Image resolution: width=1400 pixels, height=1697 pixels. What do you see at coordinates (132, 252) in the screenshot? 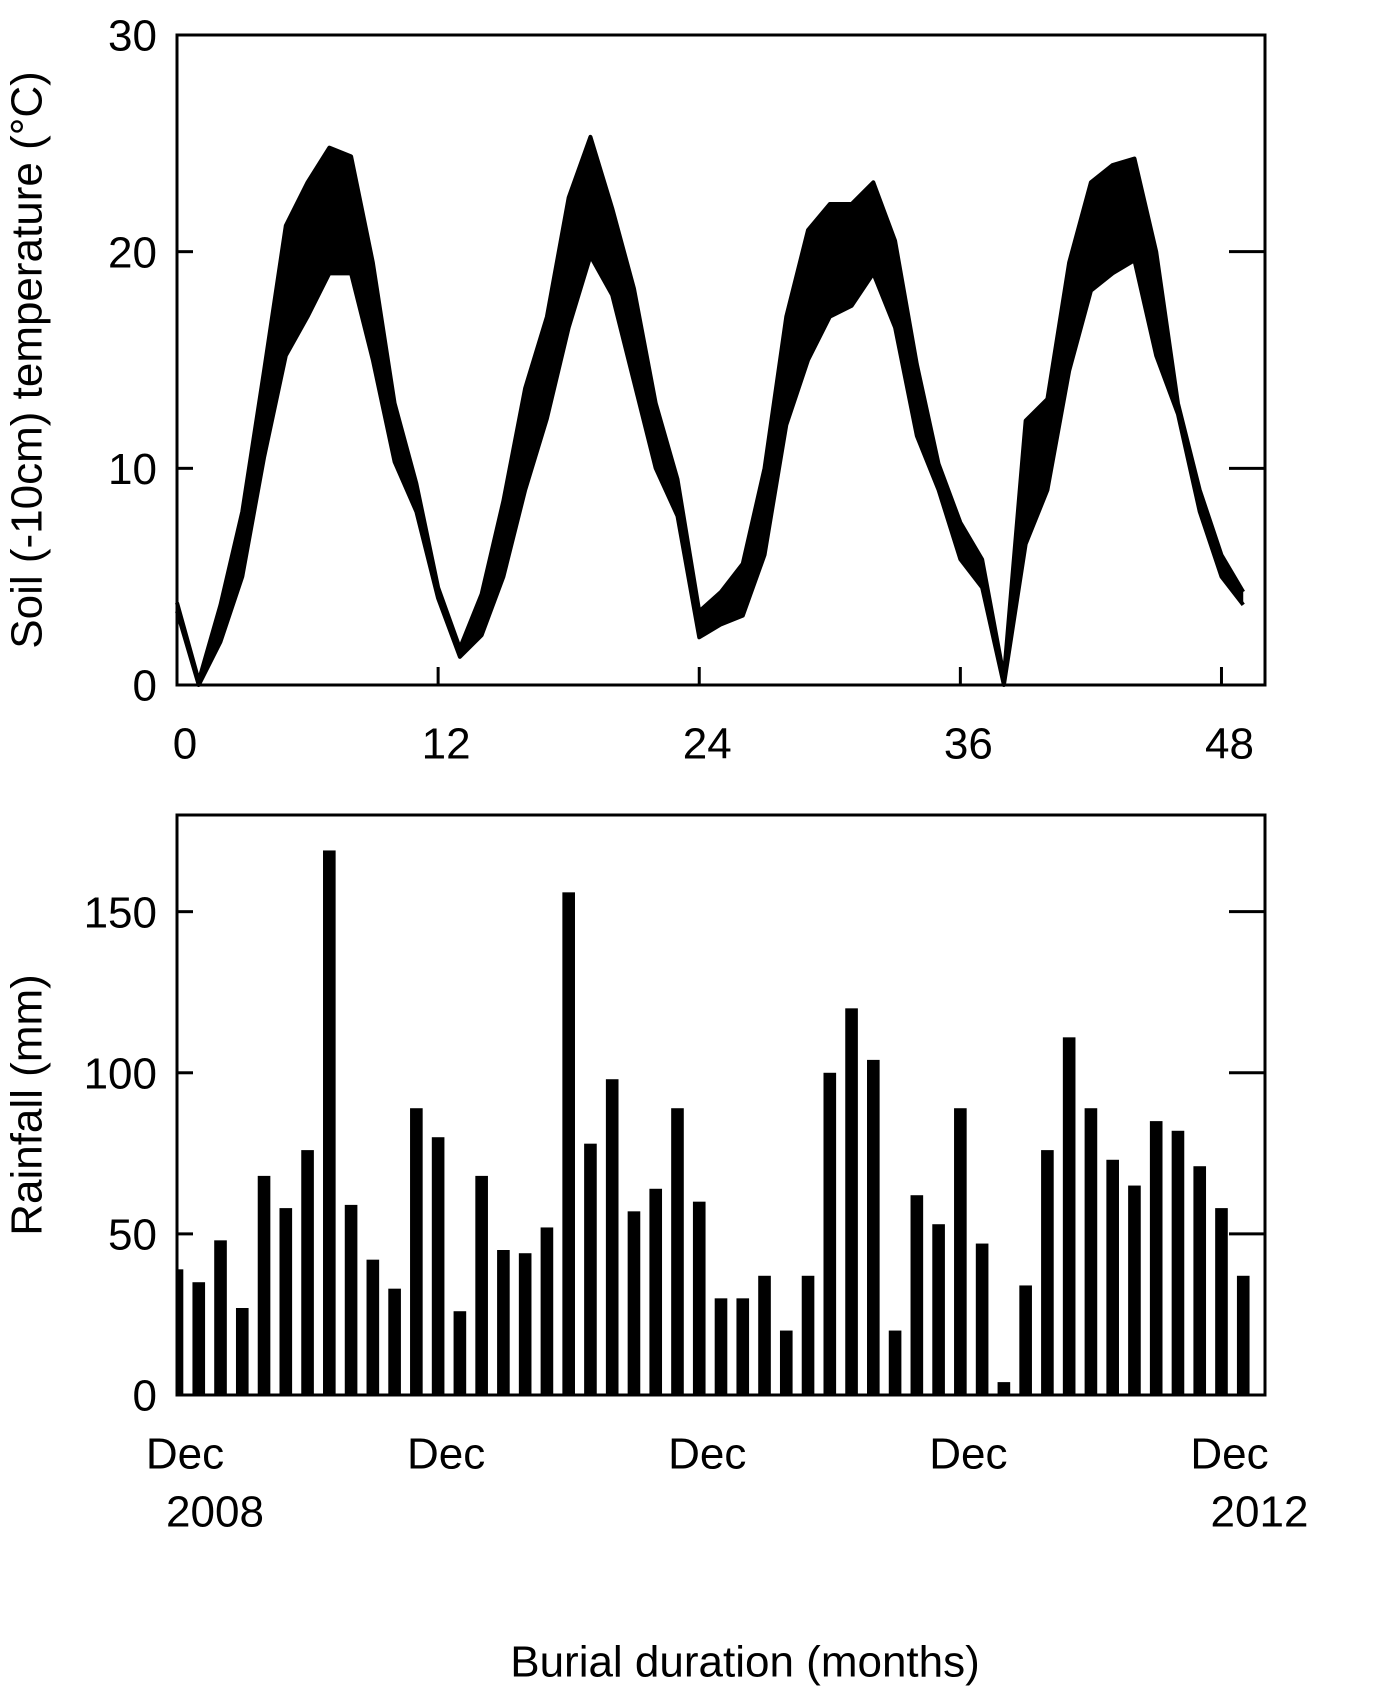
I see `y-tick-label: 20` at bounding box center [132, 252].